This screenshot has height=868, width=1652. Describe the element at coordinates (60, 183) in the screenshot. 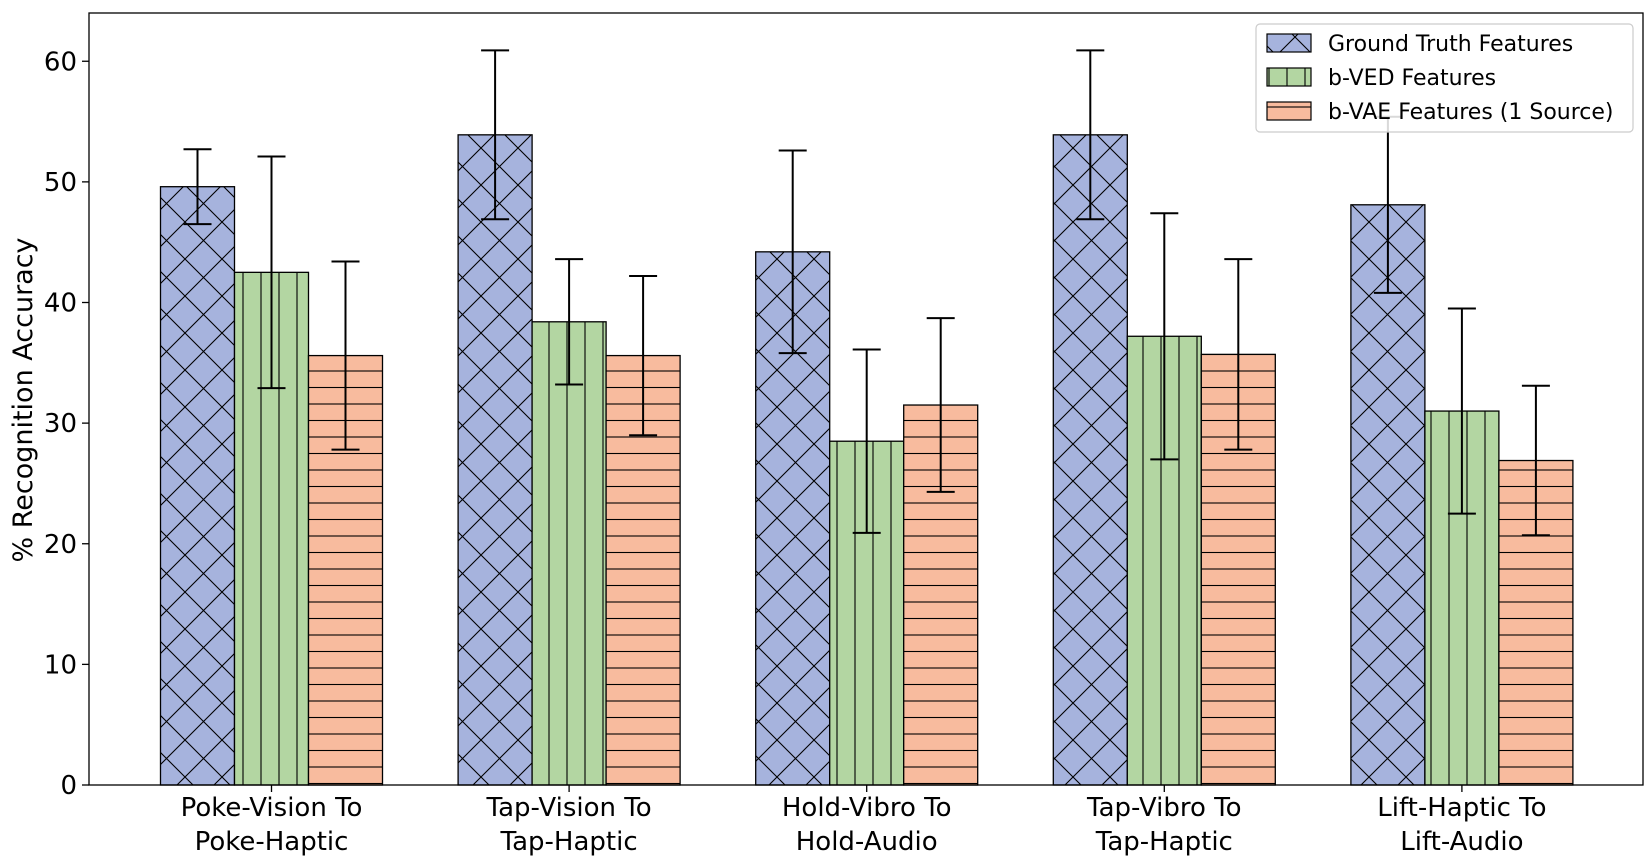

I see `y-tick-label: 50` at that location.